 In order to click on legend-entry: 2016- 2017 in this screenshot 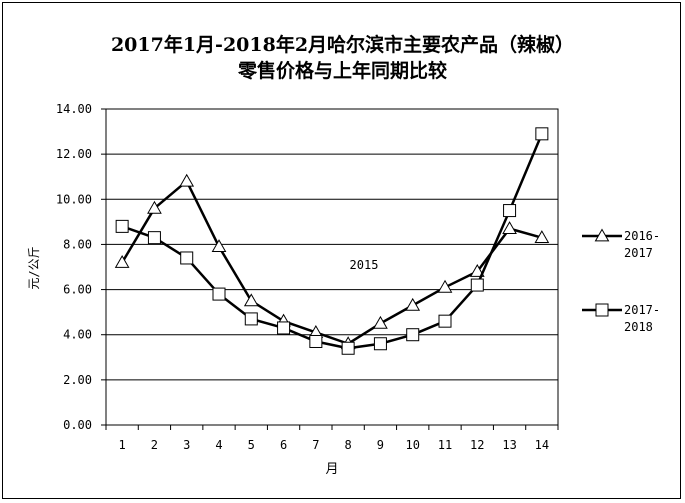, I will do `click(621, 244)`.